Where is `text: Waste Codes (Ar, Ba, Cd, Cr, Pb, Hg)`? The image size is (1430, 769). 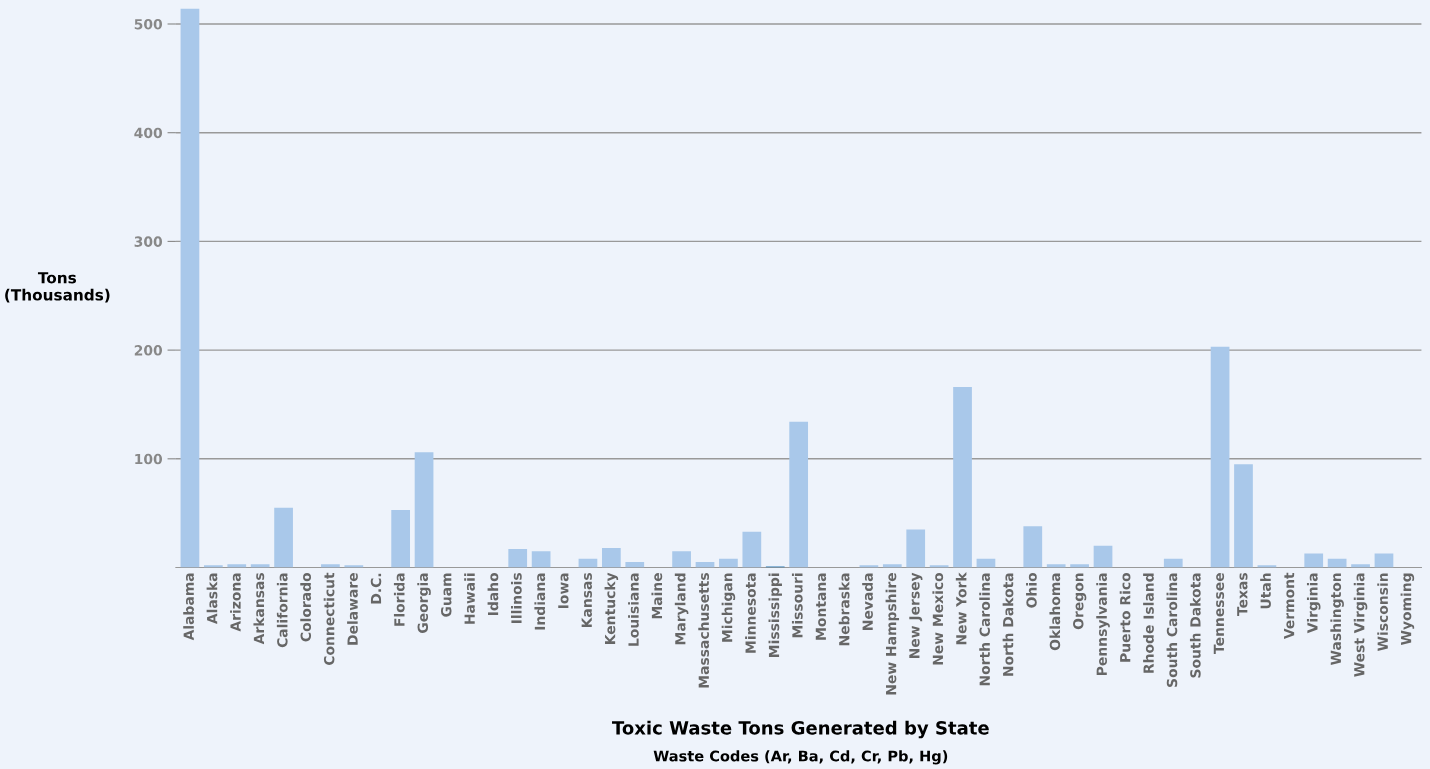 text: Waste Codes (Ar, Ba, Cd, Cr, Pb, Hg) is located at coordinates (800, 757).